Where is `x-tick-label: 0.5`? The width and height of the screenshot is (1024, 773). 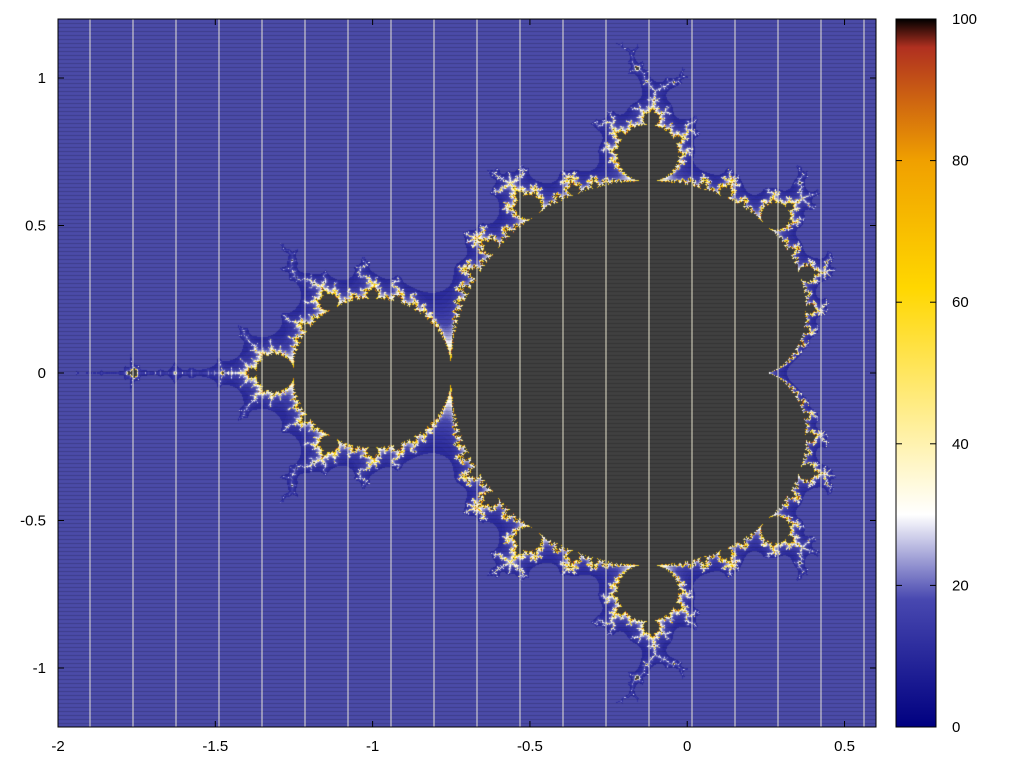 x-tick-label: 0.5 is located at coordinates (844, 746).